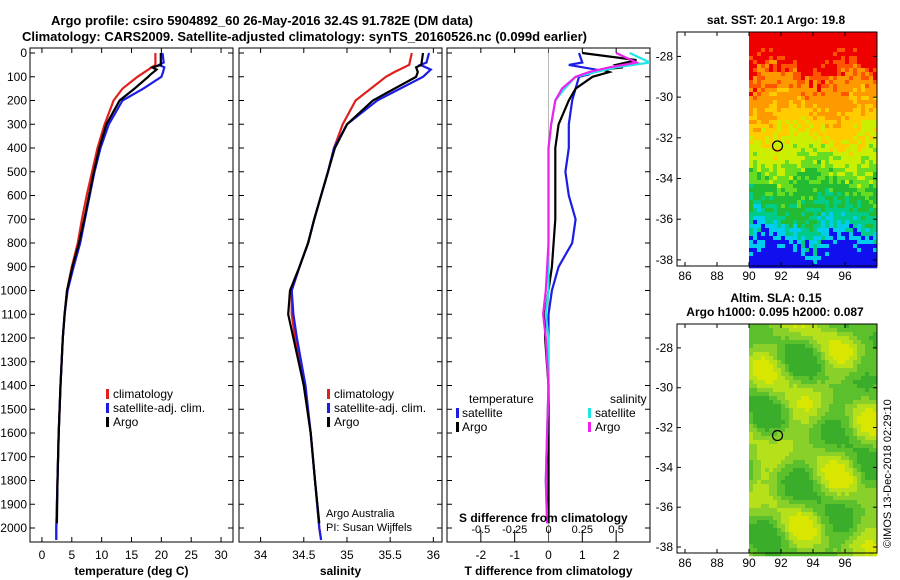  Describe the element at coordinates (665, 56) in the screenshot. I see `map-ylabel-sst-map-0: -28` at that location.